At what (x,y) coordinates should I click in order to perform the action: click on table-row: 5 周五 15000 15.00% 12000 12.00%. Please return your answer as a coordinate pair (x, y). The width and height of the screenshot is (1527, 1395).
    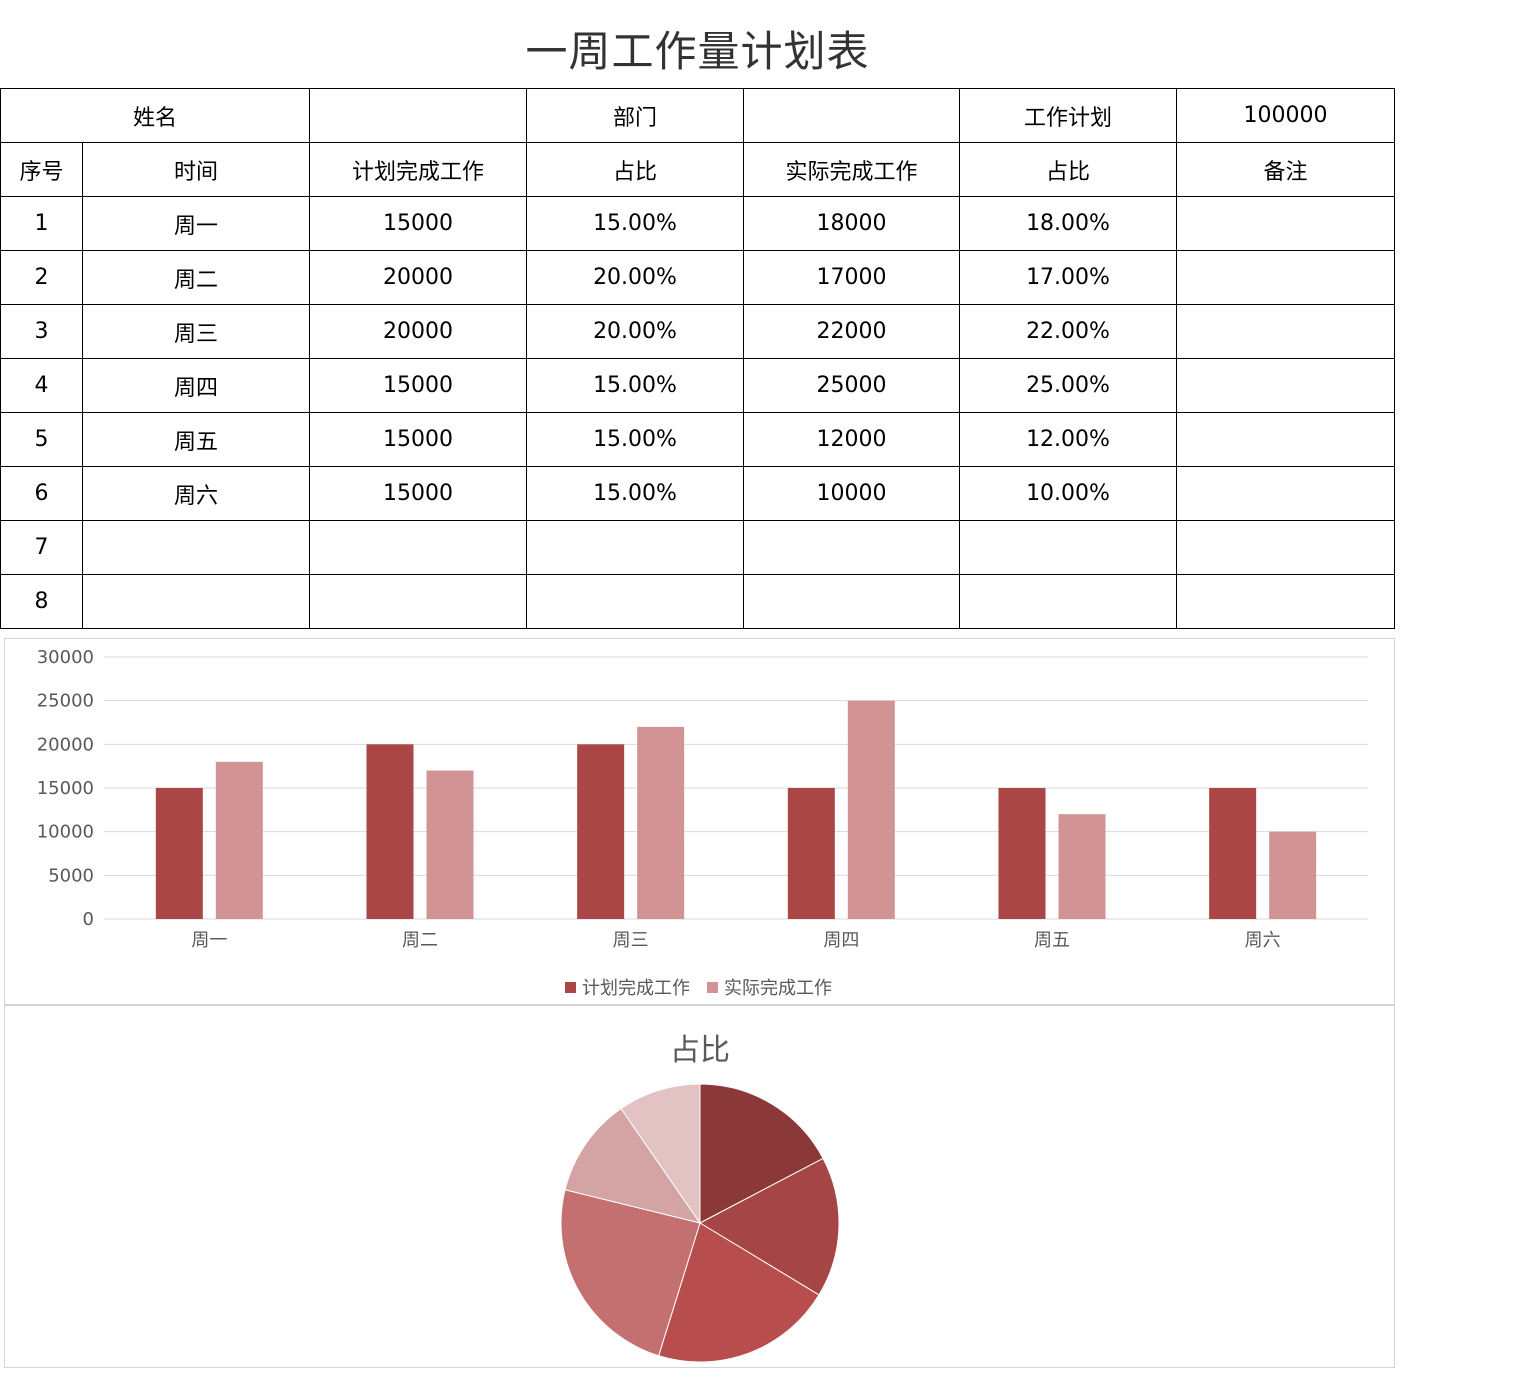
    Looking at the image, I should click on (698, 439).